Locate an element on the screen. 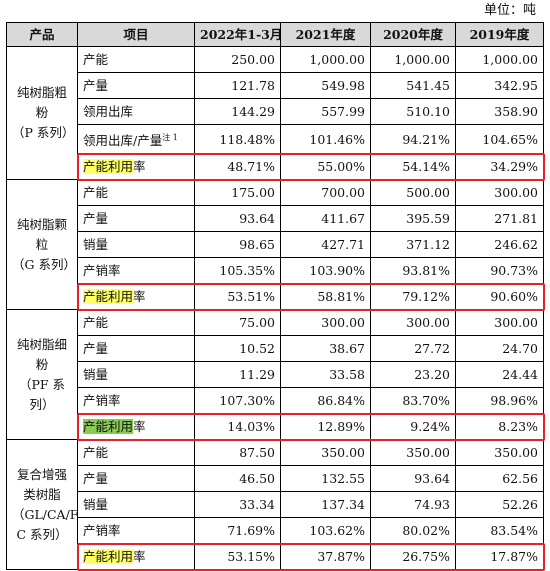 The width and height of the screenshot is (550, 571). table-row: 领用出库/产量注 1 118.48% 101.46% 94.21% 104.65% is located at coordinates (275, 139).